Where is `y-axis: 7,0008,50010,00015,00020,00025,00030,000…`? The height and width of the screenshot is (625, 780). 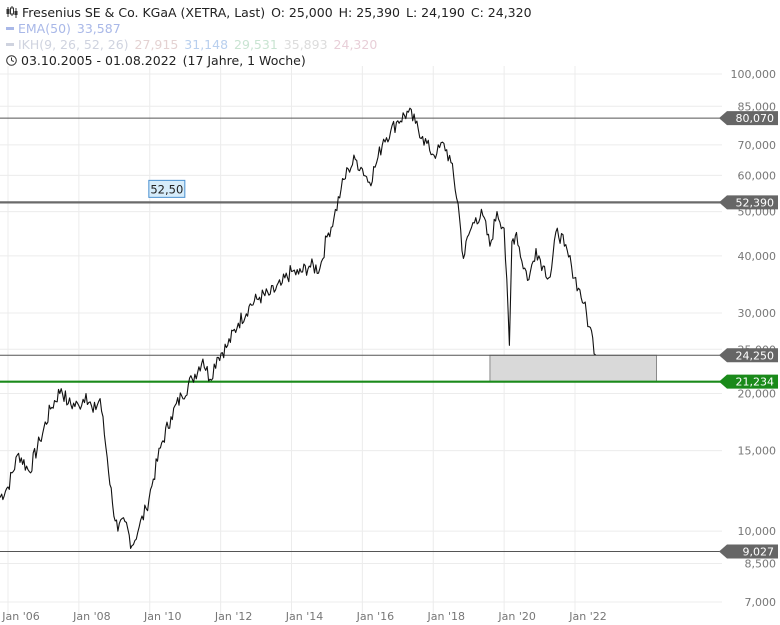
y-axis: 7,0008,50010,00015,00020,00025,00030,000… is located at coordinates (754, 338).